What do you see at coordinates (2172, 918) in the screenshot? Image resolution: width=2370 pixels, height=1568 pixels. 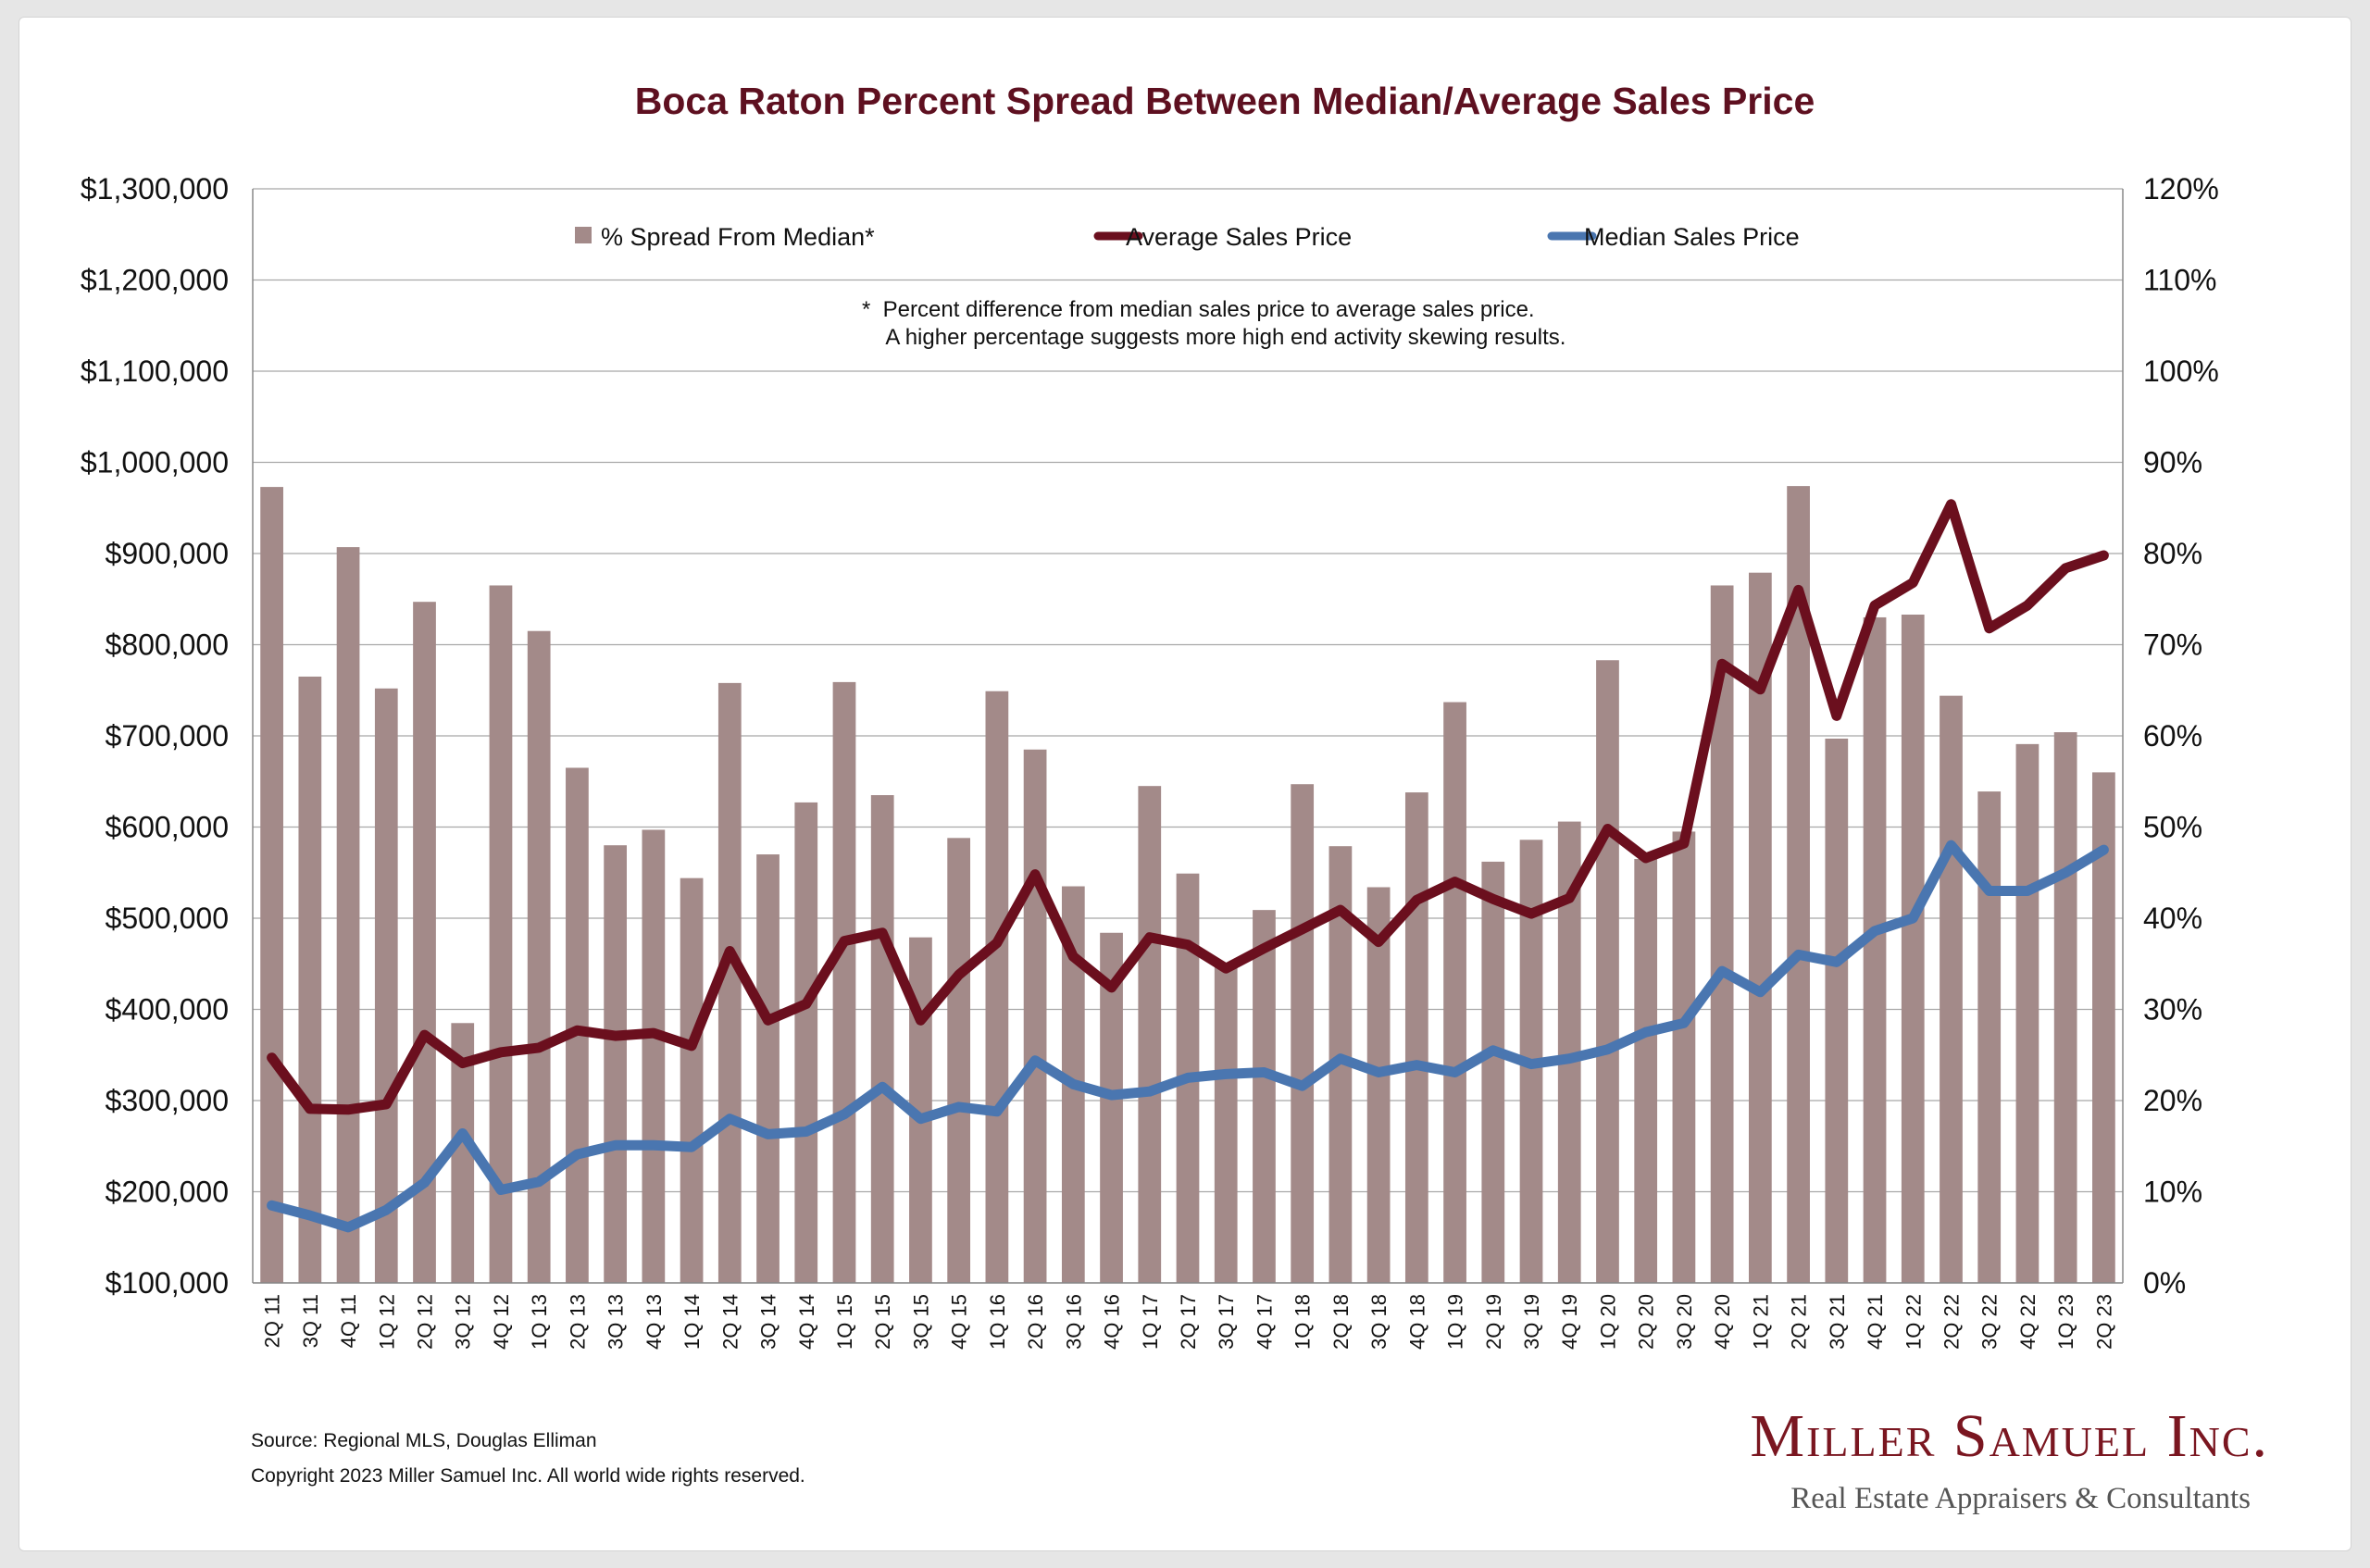 I see `y-right-tick-label: 40%` at bounding box center [2172, 918].